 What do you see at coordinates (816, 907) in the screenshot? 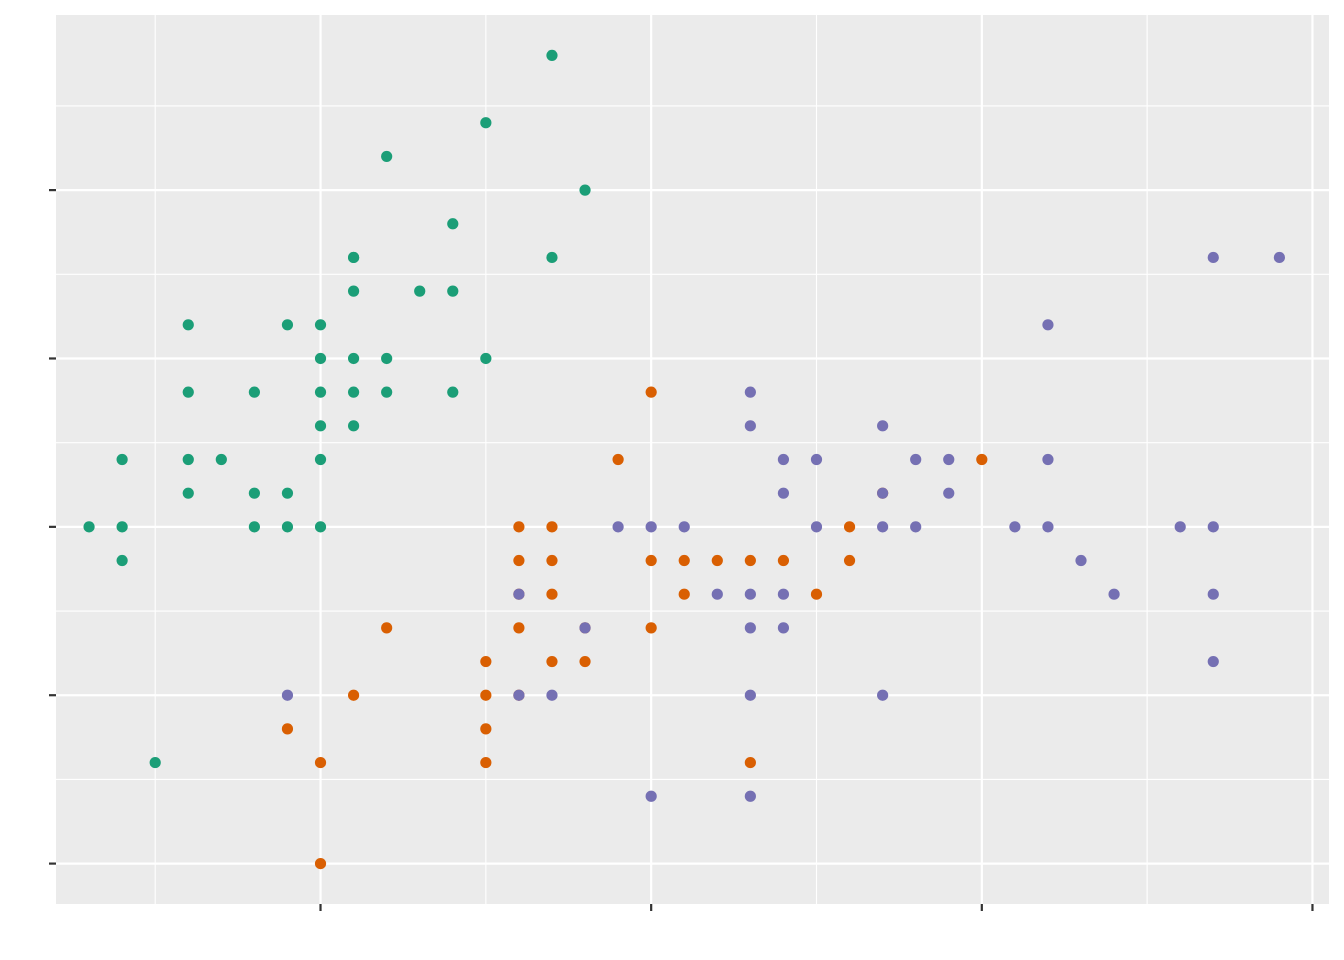
I see `x-axis` at bounding box center [816, 907].